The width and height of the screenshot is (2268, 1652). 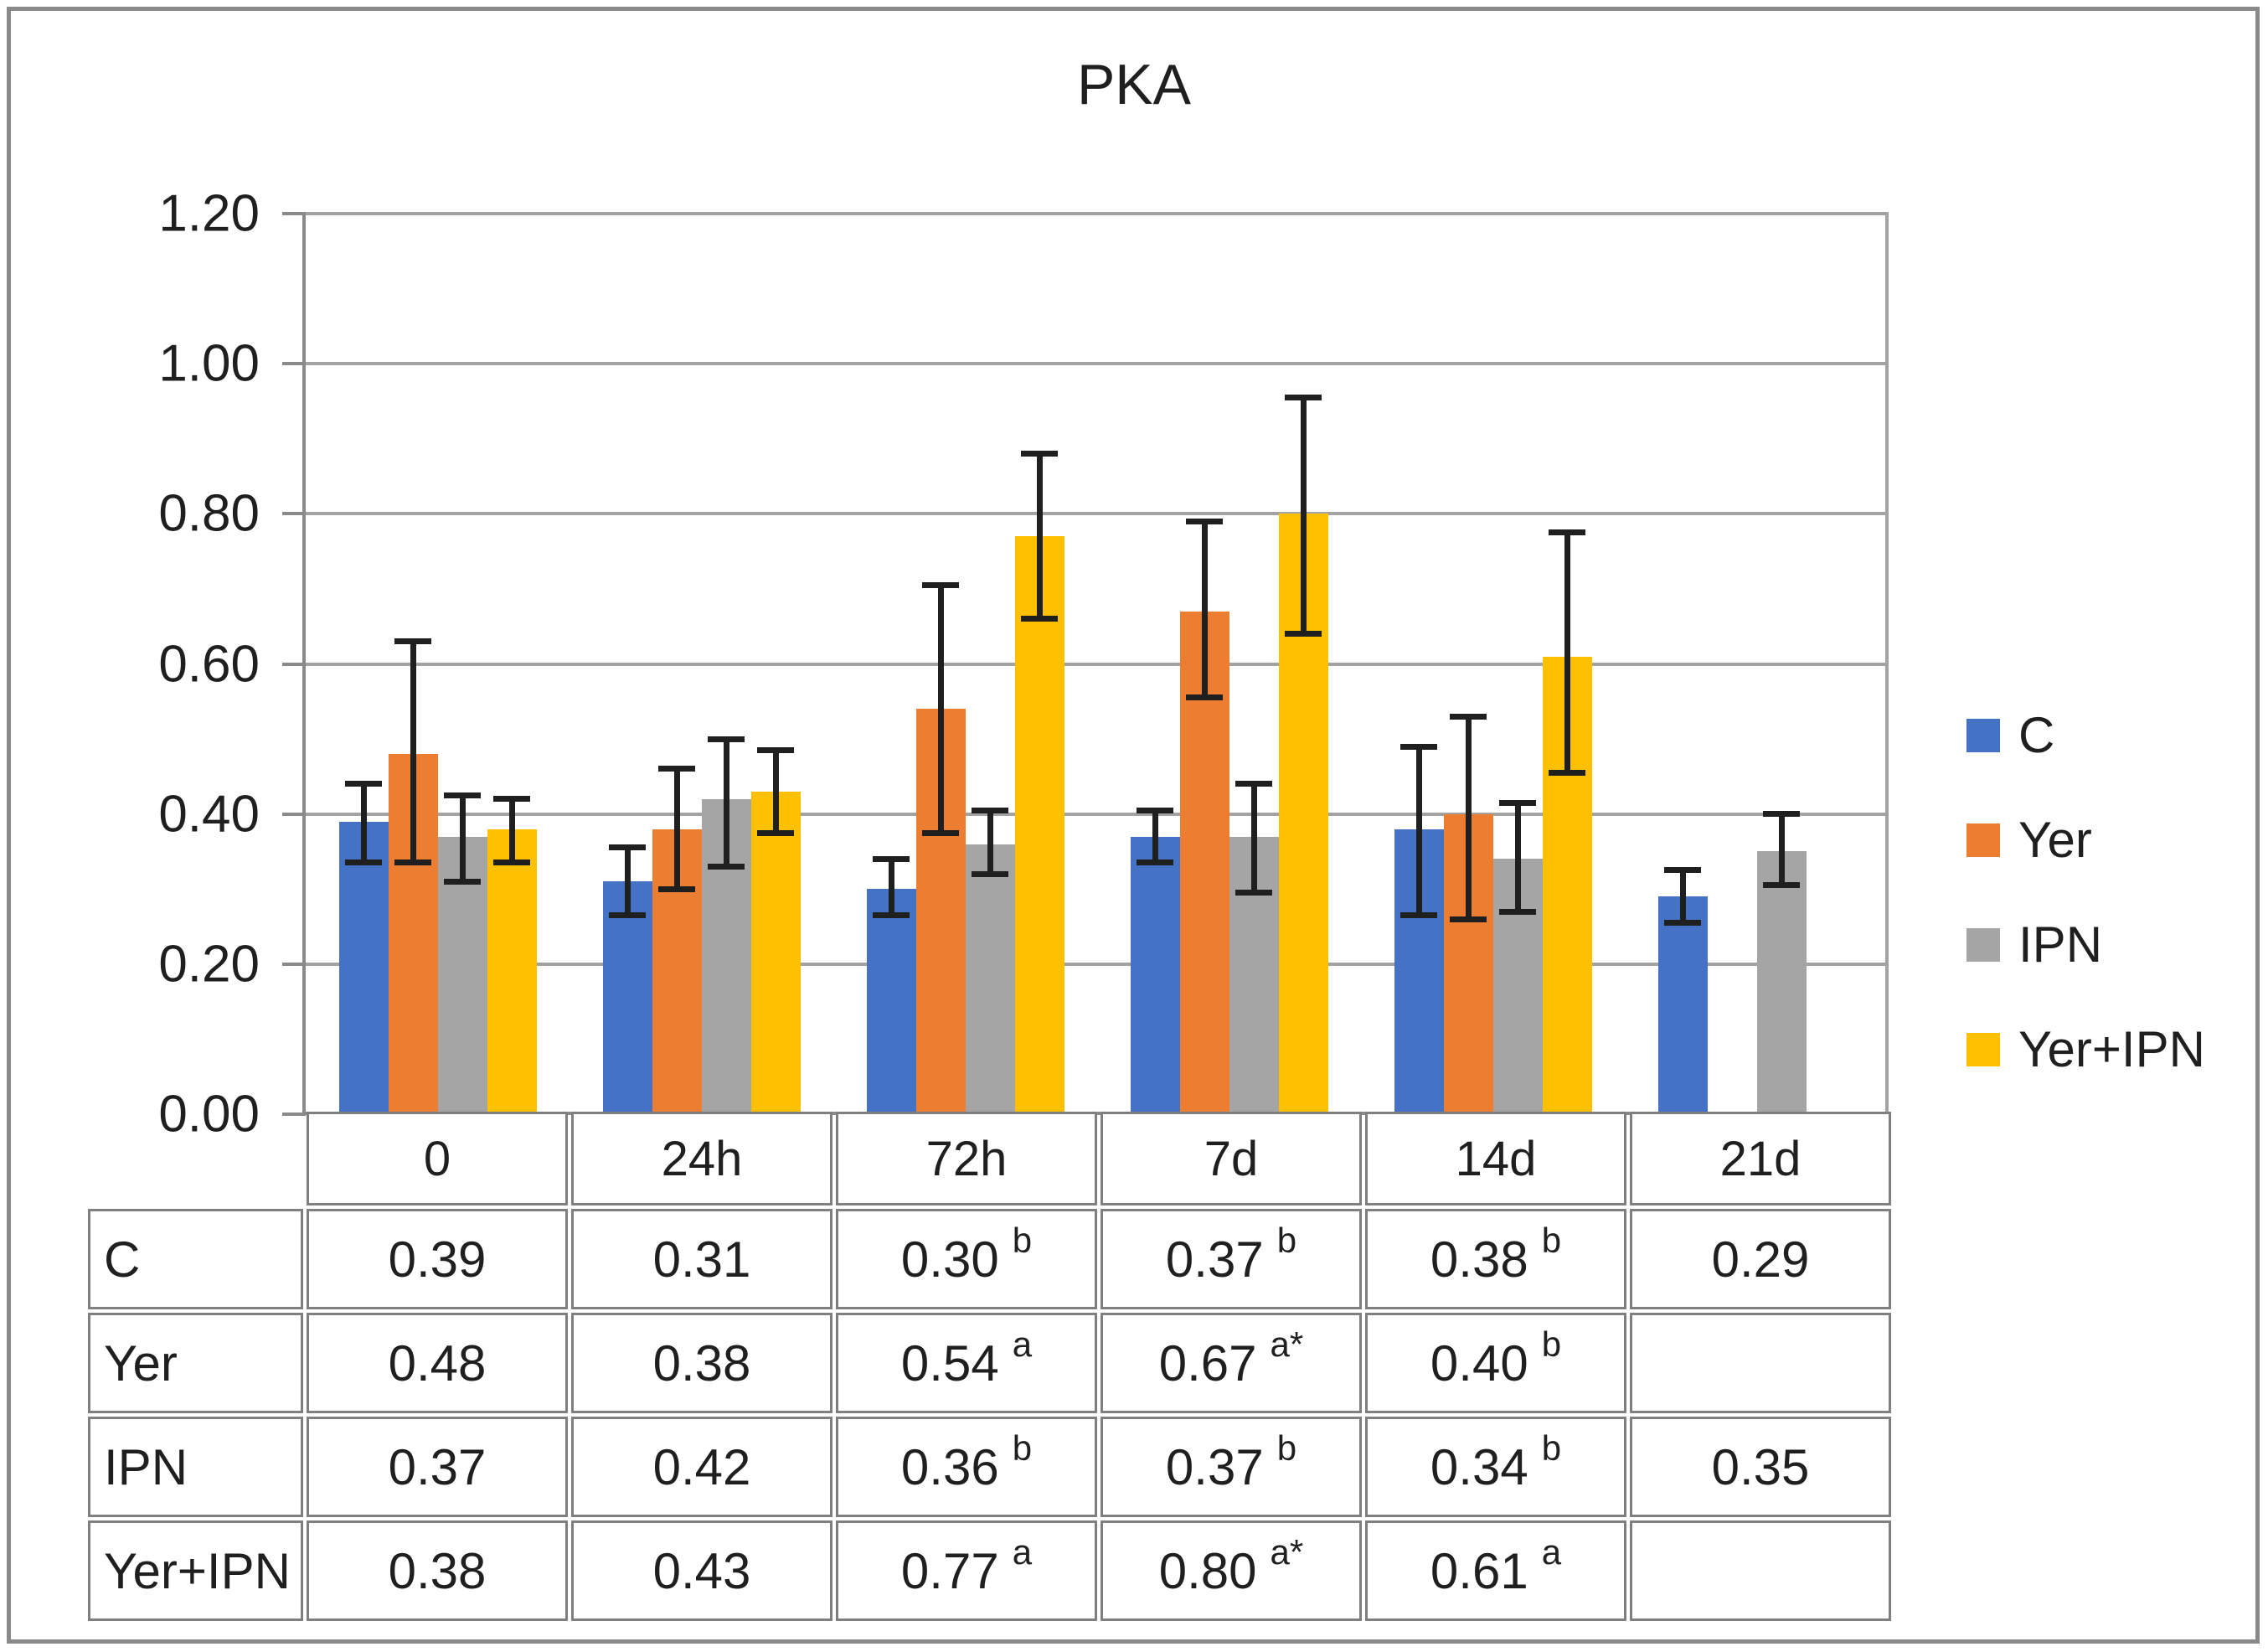 I want to click on table-cell: 0.36 b, so click(x=966, y=1467).